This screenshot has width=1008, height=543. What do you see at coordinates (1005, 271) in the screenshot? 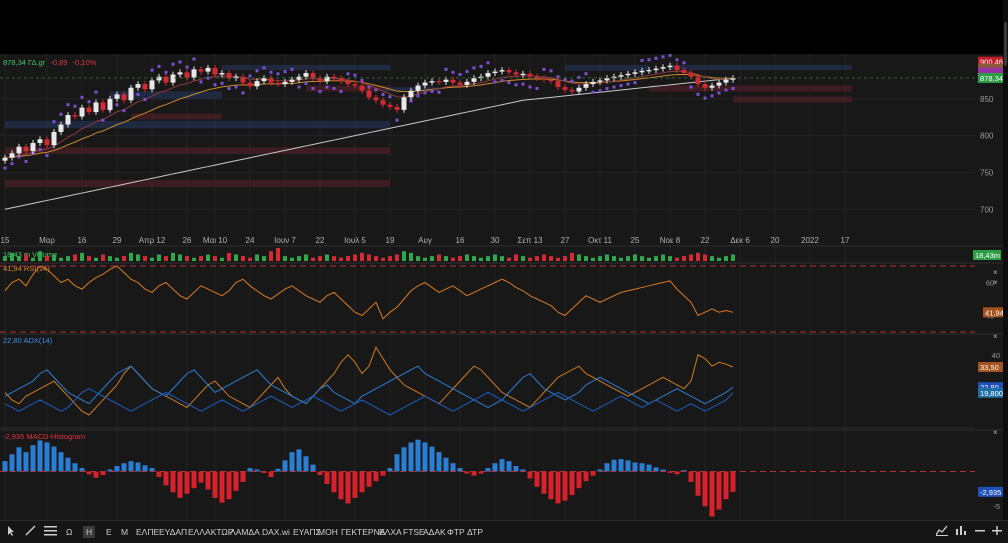
I see `vertical-scrollbar` at bounding box center [1005, 271].